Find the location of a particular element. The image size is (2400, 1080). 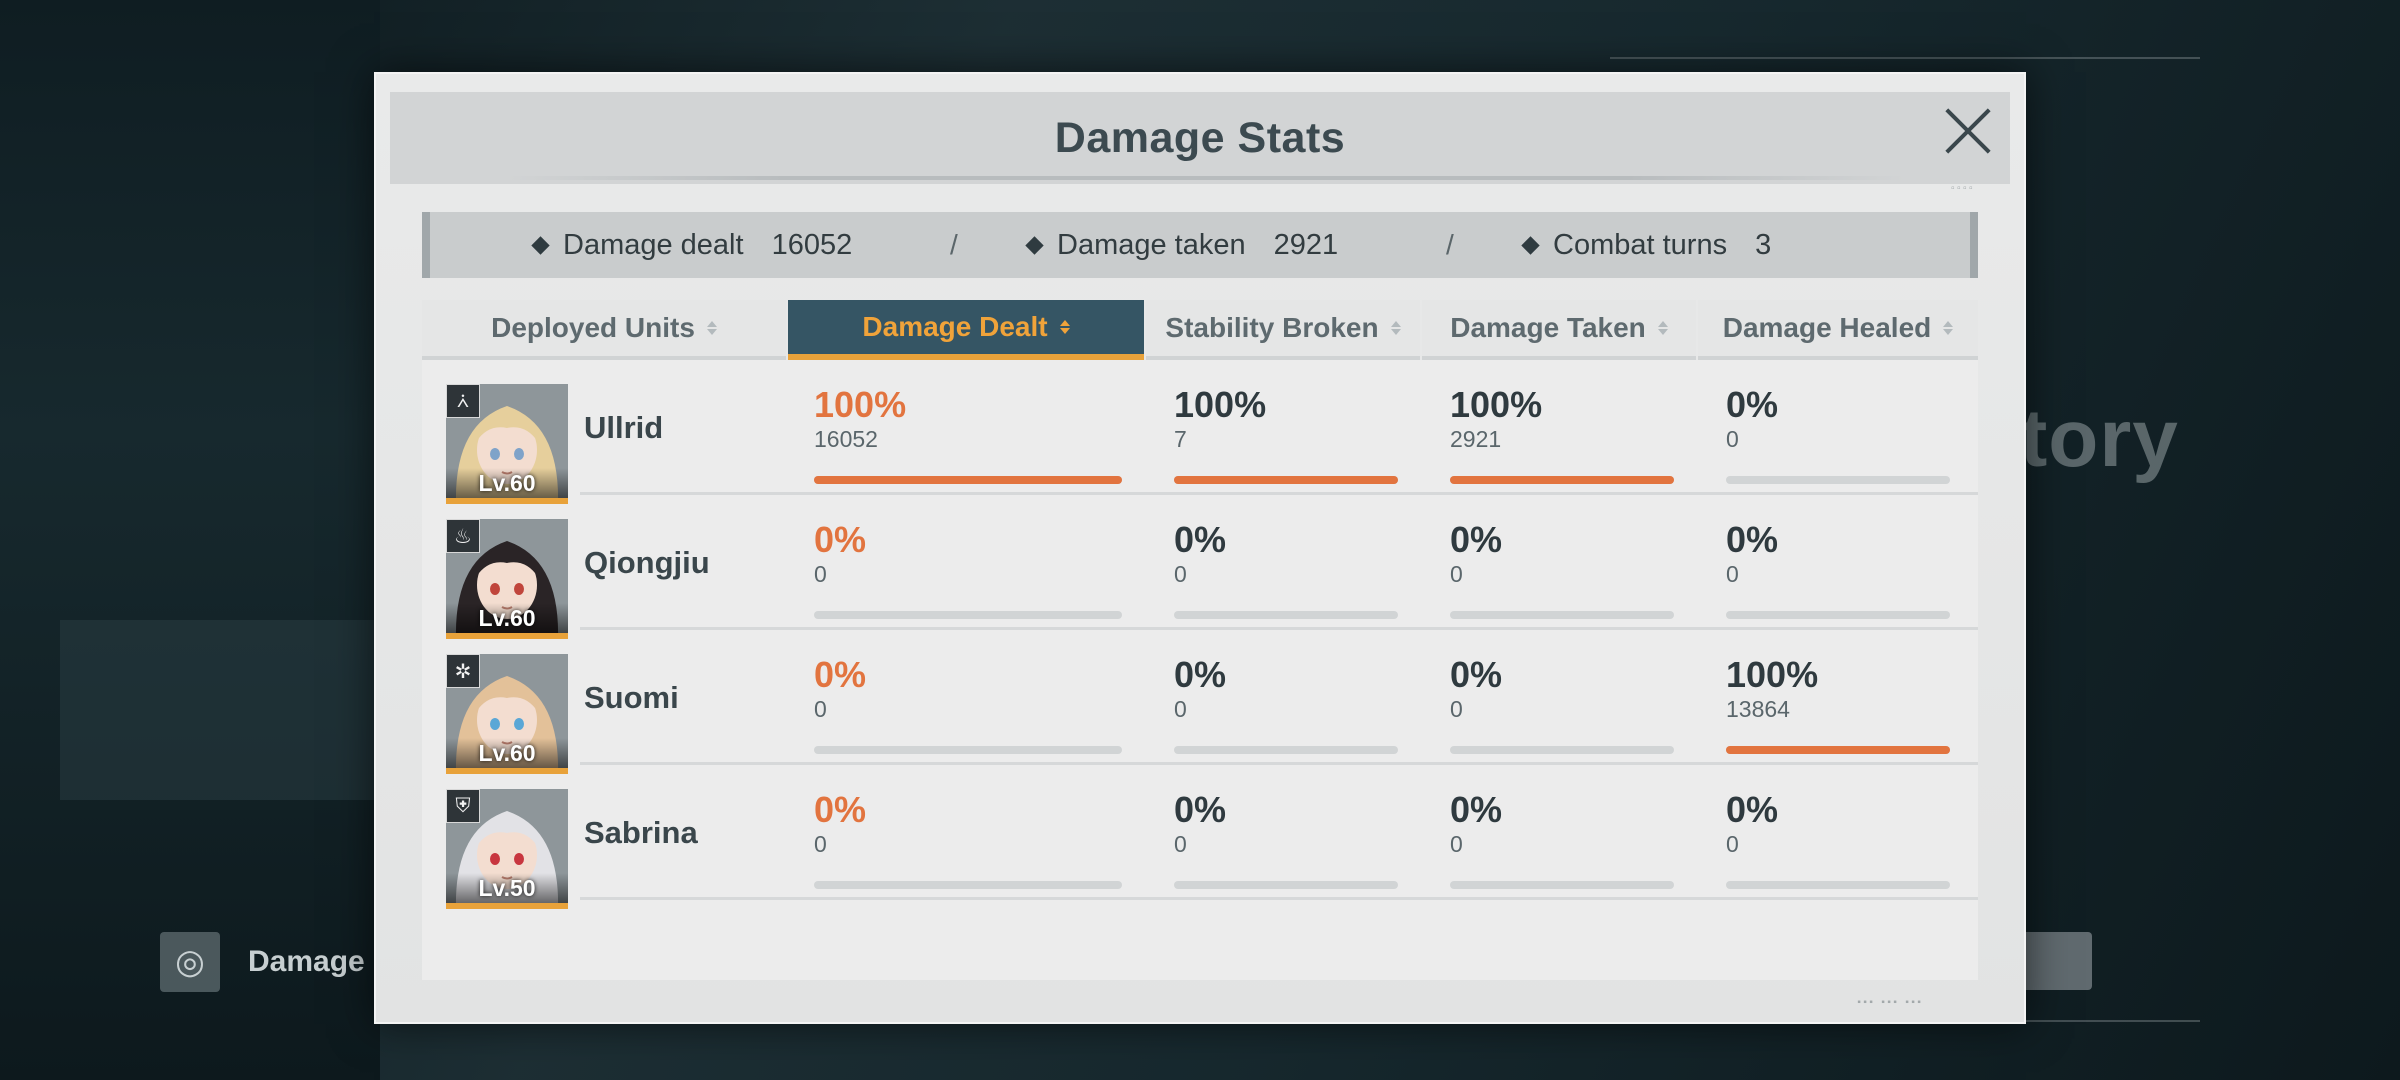

dialog-title-bar: Damage Stats is located at coordinates (1200, 138).